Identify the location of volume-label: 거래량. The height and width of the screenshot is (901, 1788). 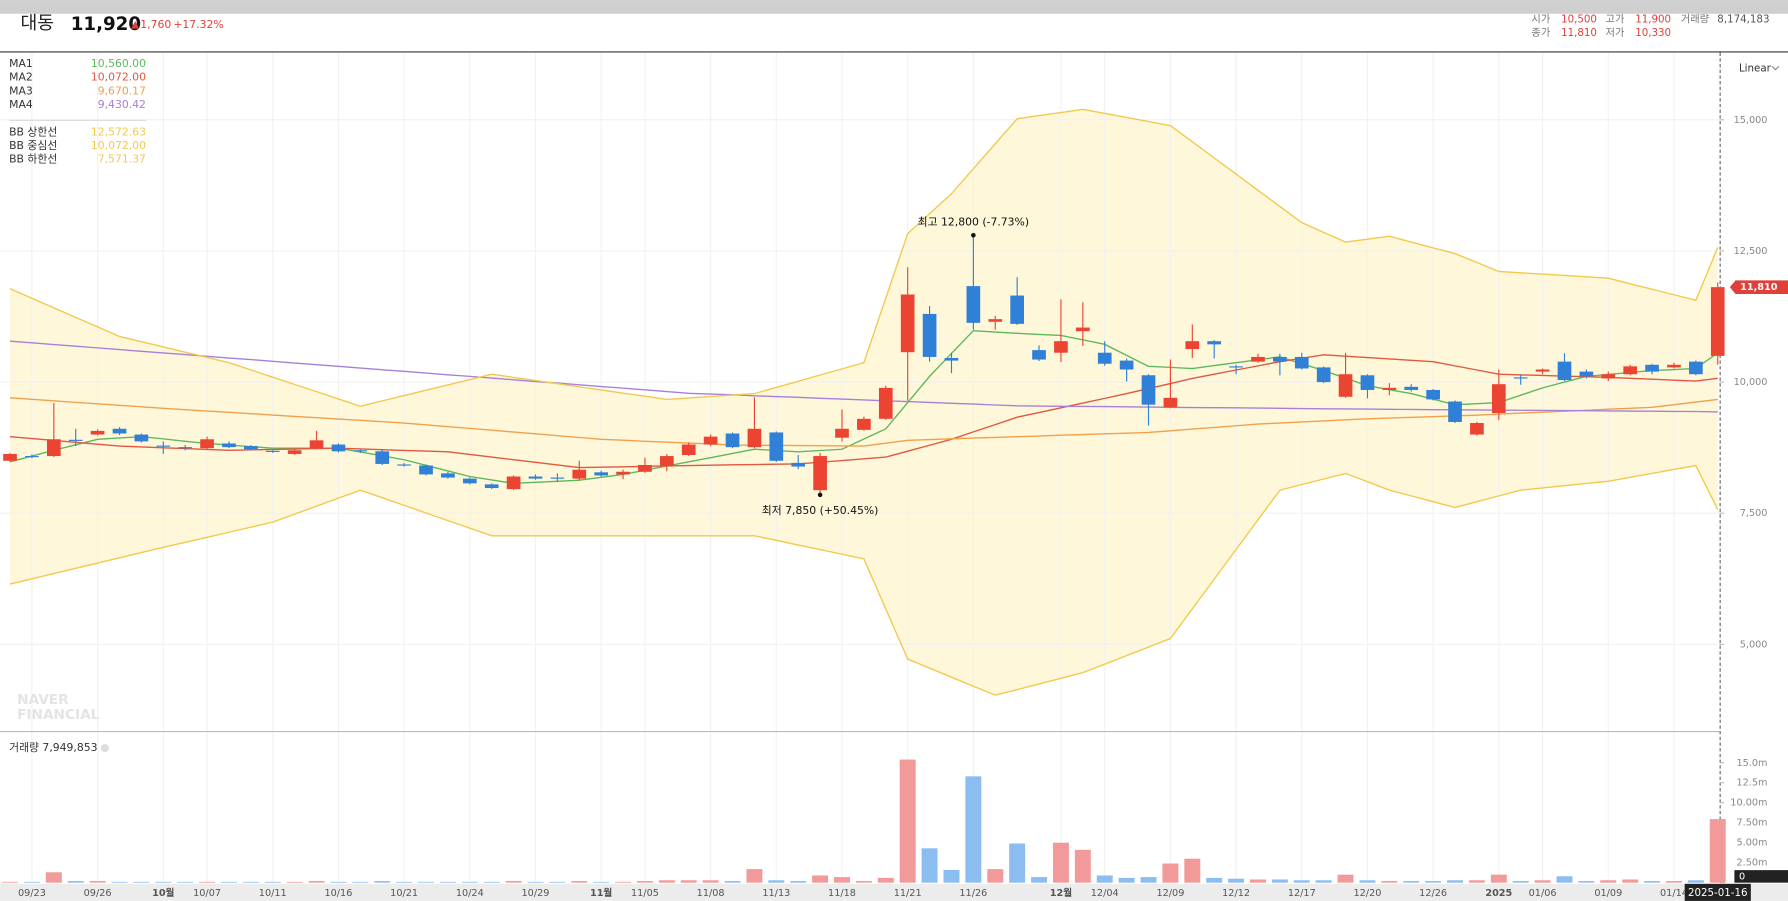
(1695, 19).